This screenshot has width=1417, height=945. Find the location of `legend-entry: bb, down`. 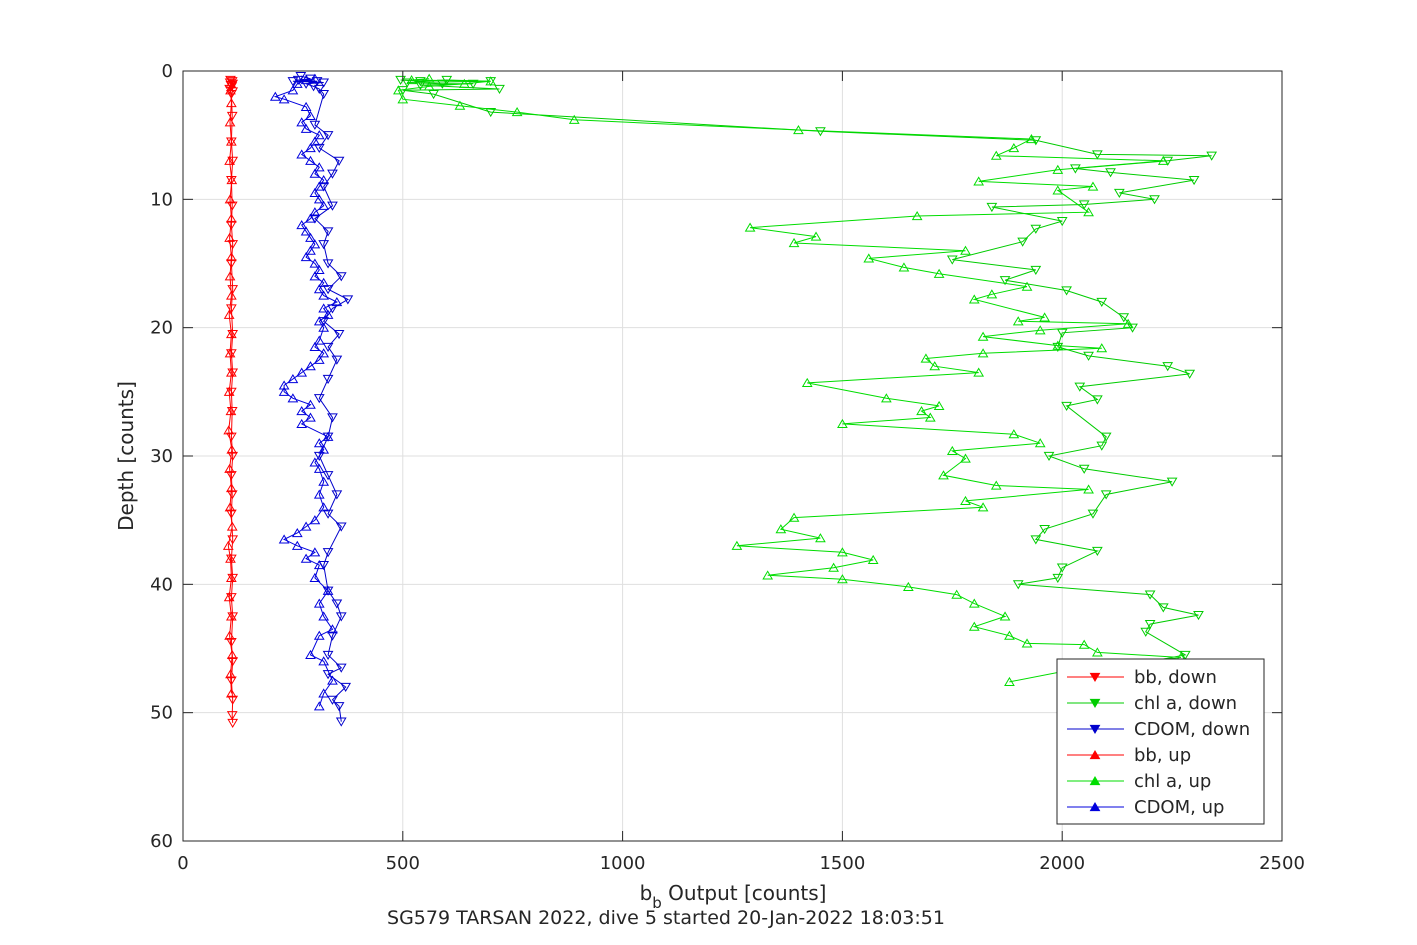

legend-entry: bb, down is located at coordinates (1142, 677).